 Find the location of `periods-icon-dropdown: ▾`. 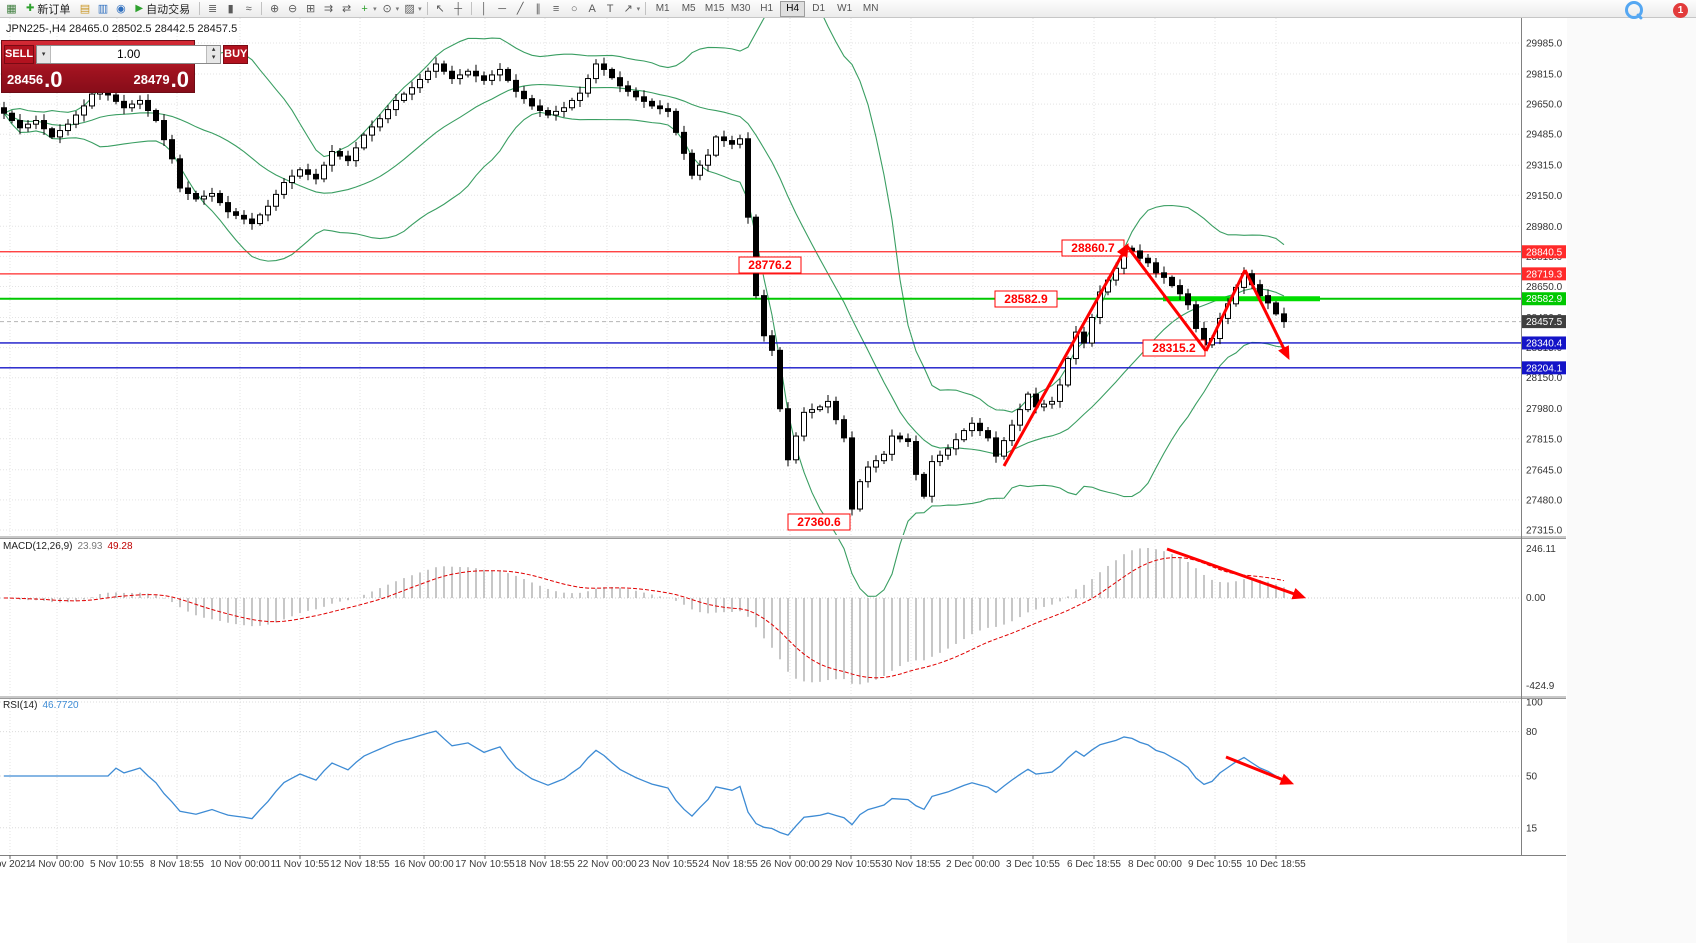

periods-icon-dropdown: ▾ is located at coordinates (397, 9).